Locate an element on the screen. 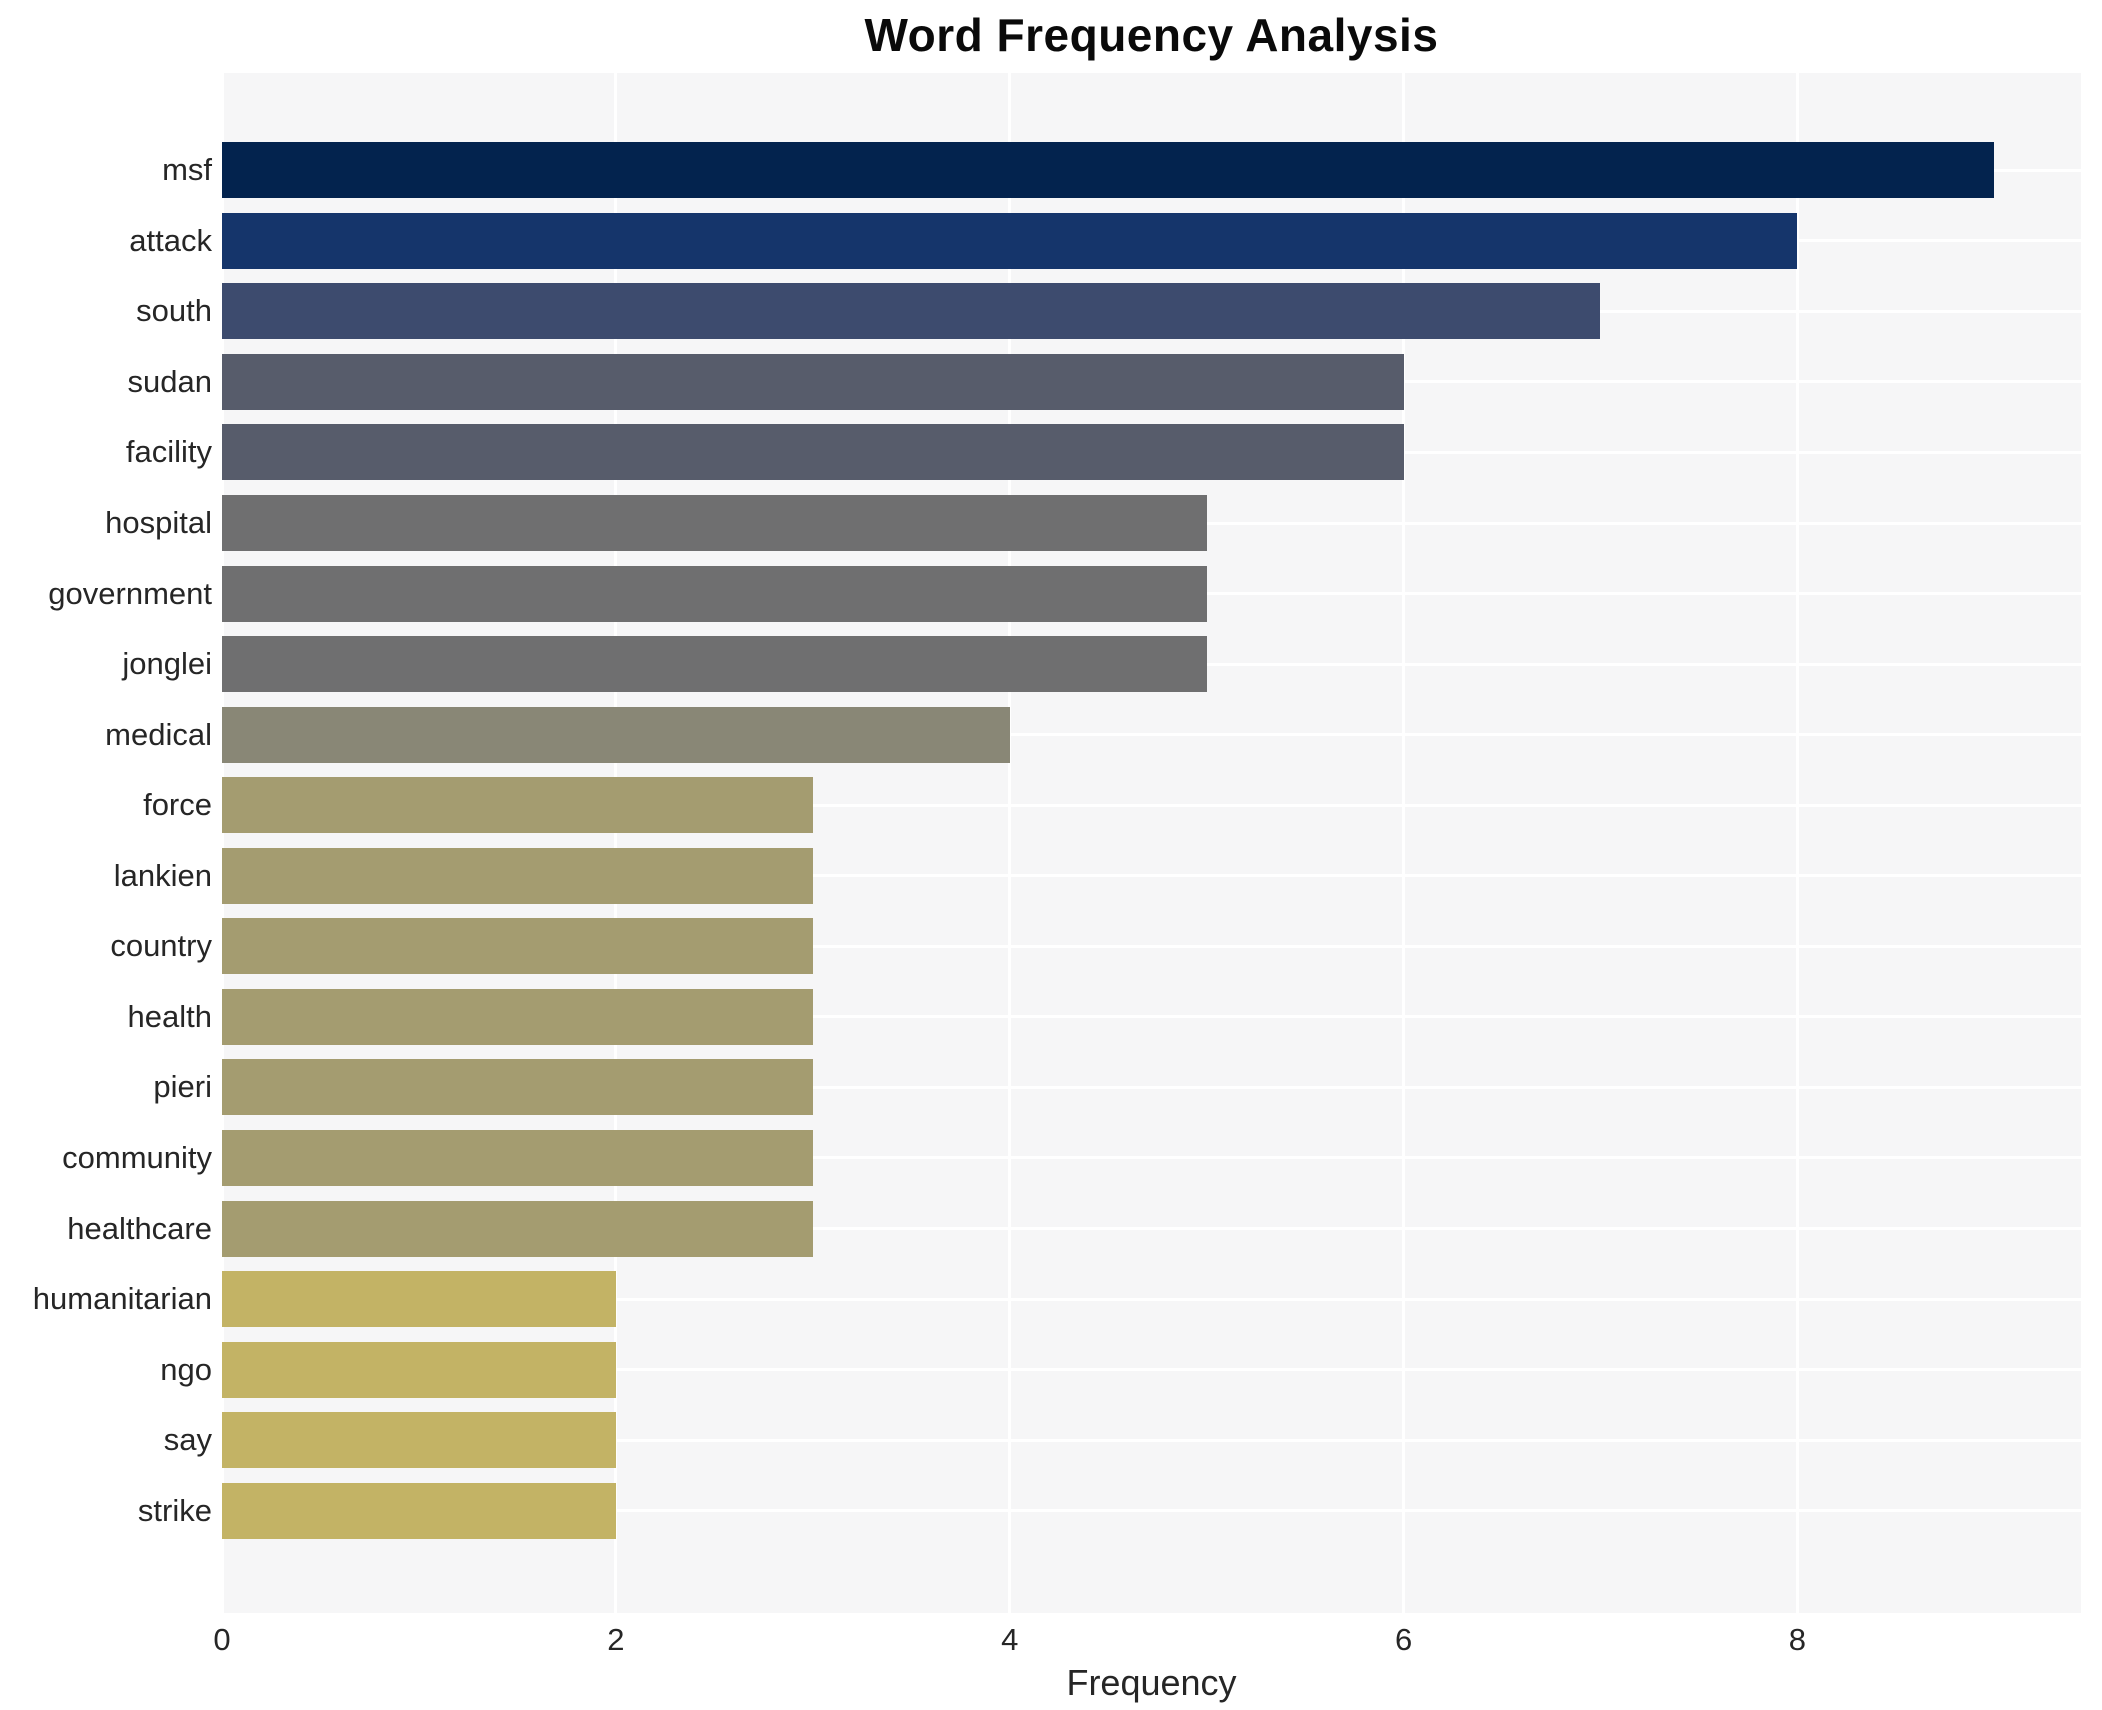 The image size is (2102, 1710). bar-ngo is located at coordinates (419, 1369).